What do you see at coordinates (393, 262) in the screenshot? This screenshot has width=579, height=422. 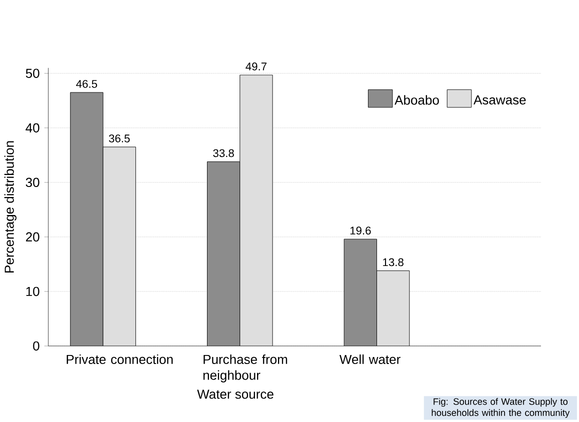 I see `data-label: 13.8` at bounding box center [393, 262].